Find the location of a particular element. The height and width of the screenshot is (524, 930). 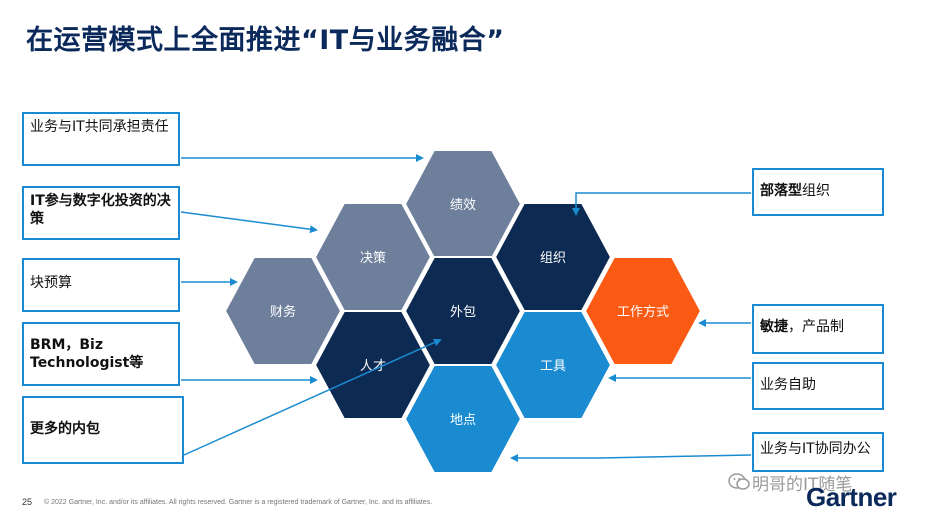

page-number: 25 is located at coordinates (27, 502).